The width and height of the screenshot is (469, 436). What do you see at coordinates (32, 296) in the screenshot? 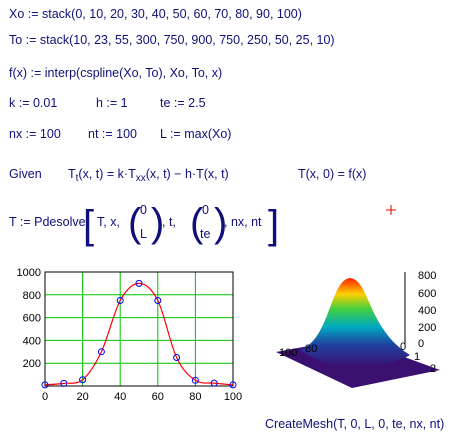
I see `y-tick-label: 800` at bounding box center [32, 296].